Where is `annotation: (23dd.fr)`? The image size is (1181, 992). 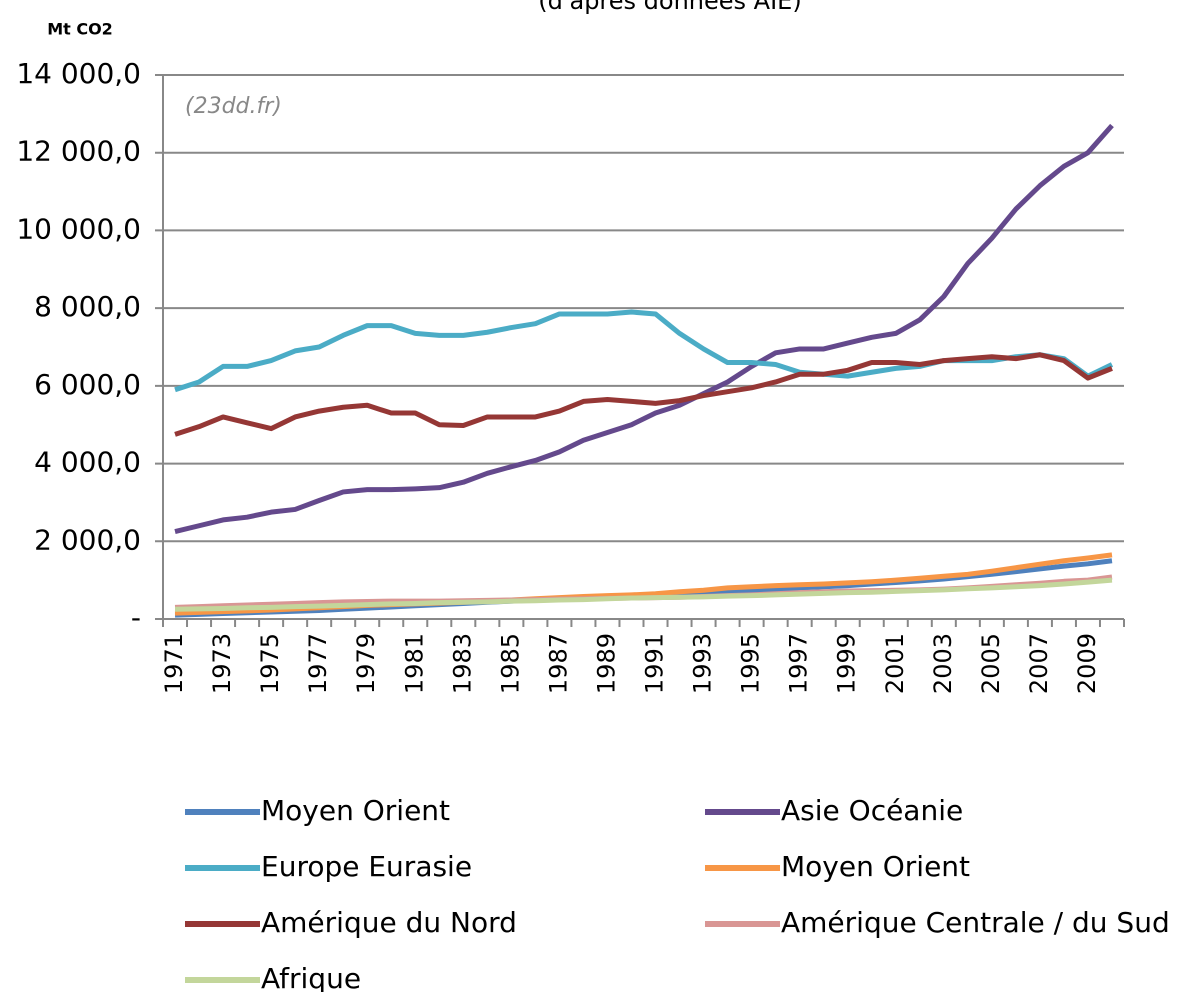 annotation: (23dd.fr) is located at coordinates (233, 106).